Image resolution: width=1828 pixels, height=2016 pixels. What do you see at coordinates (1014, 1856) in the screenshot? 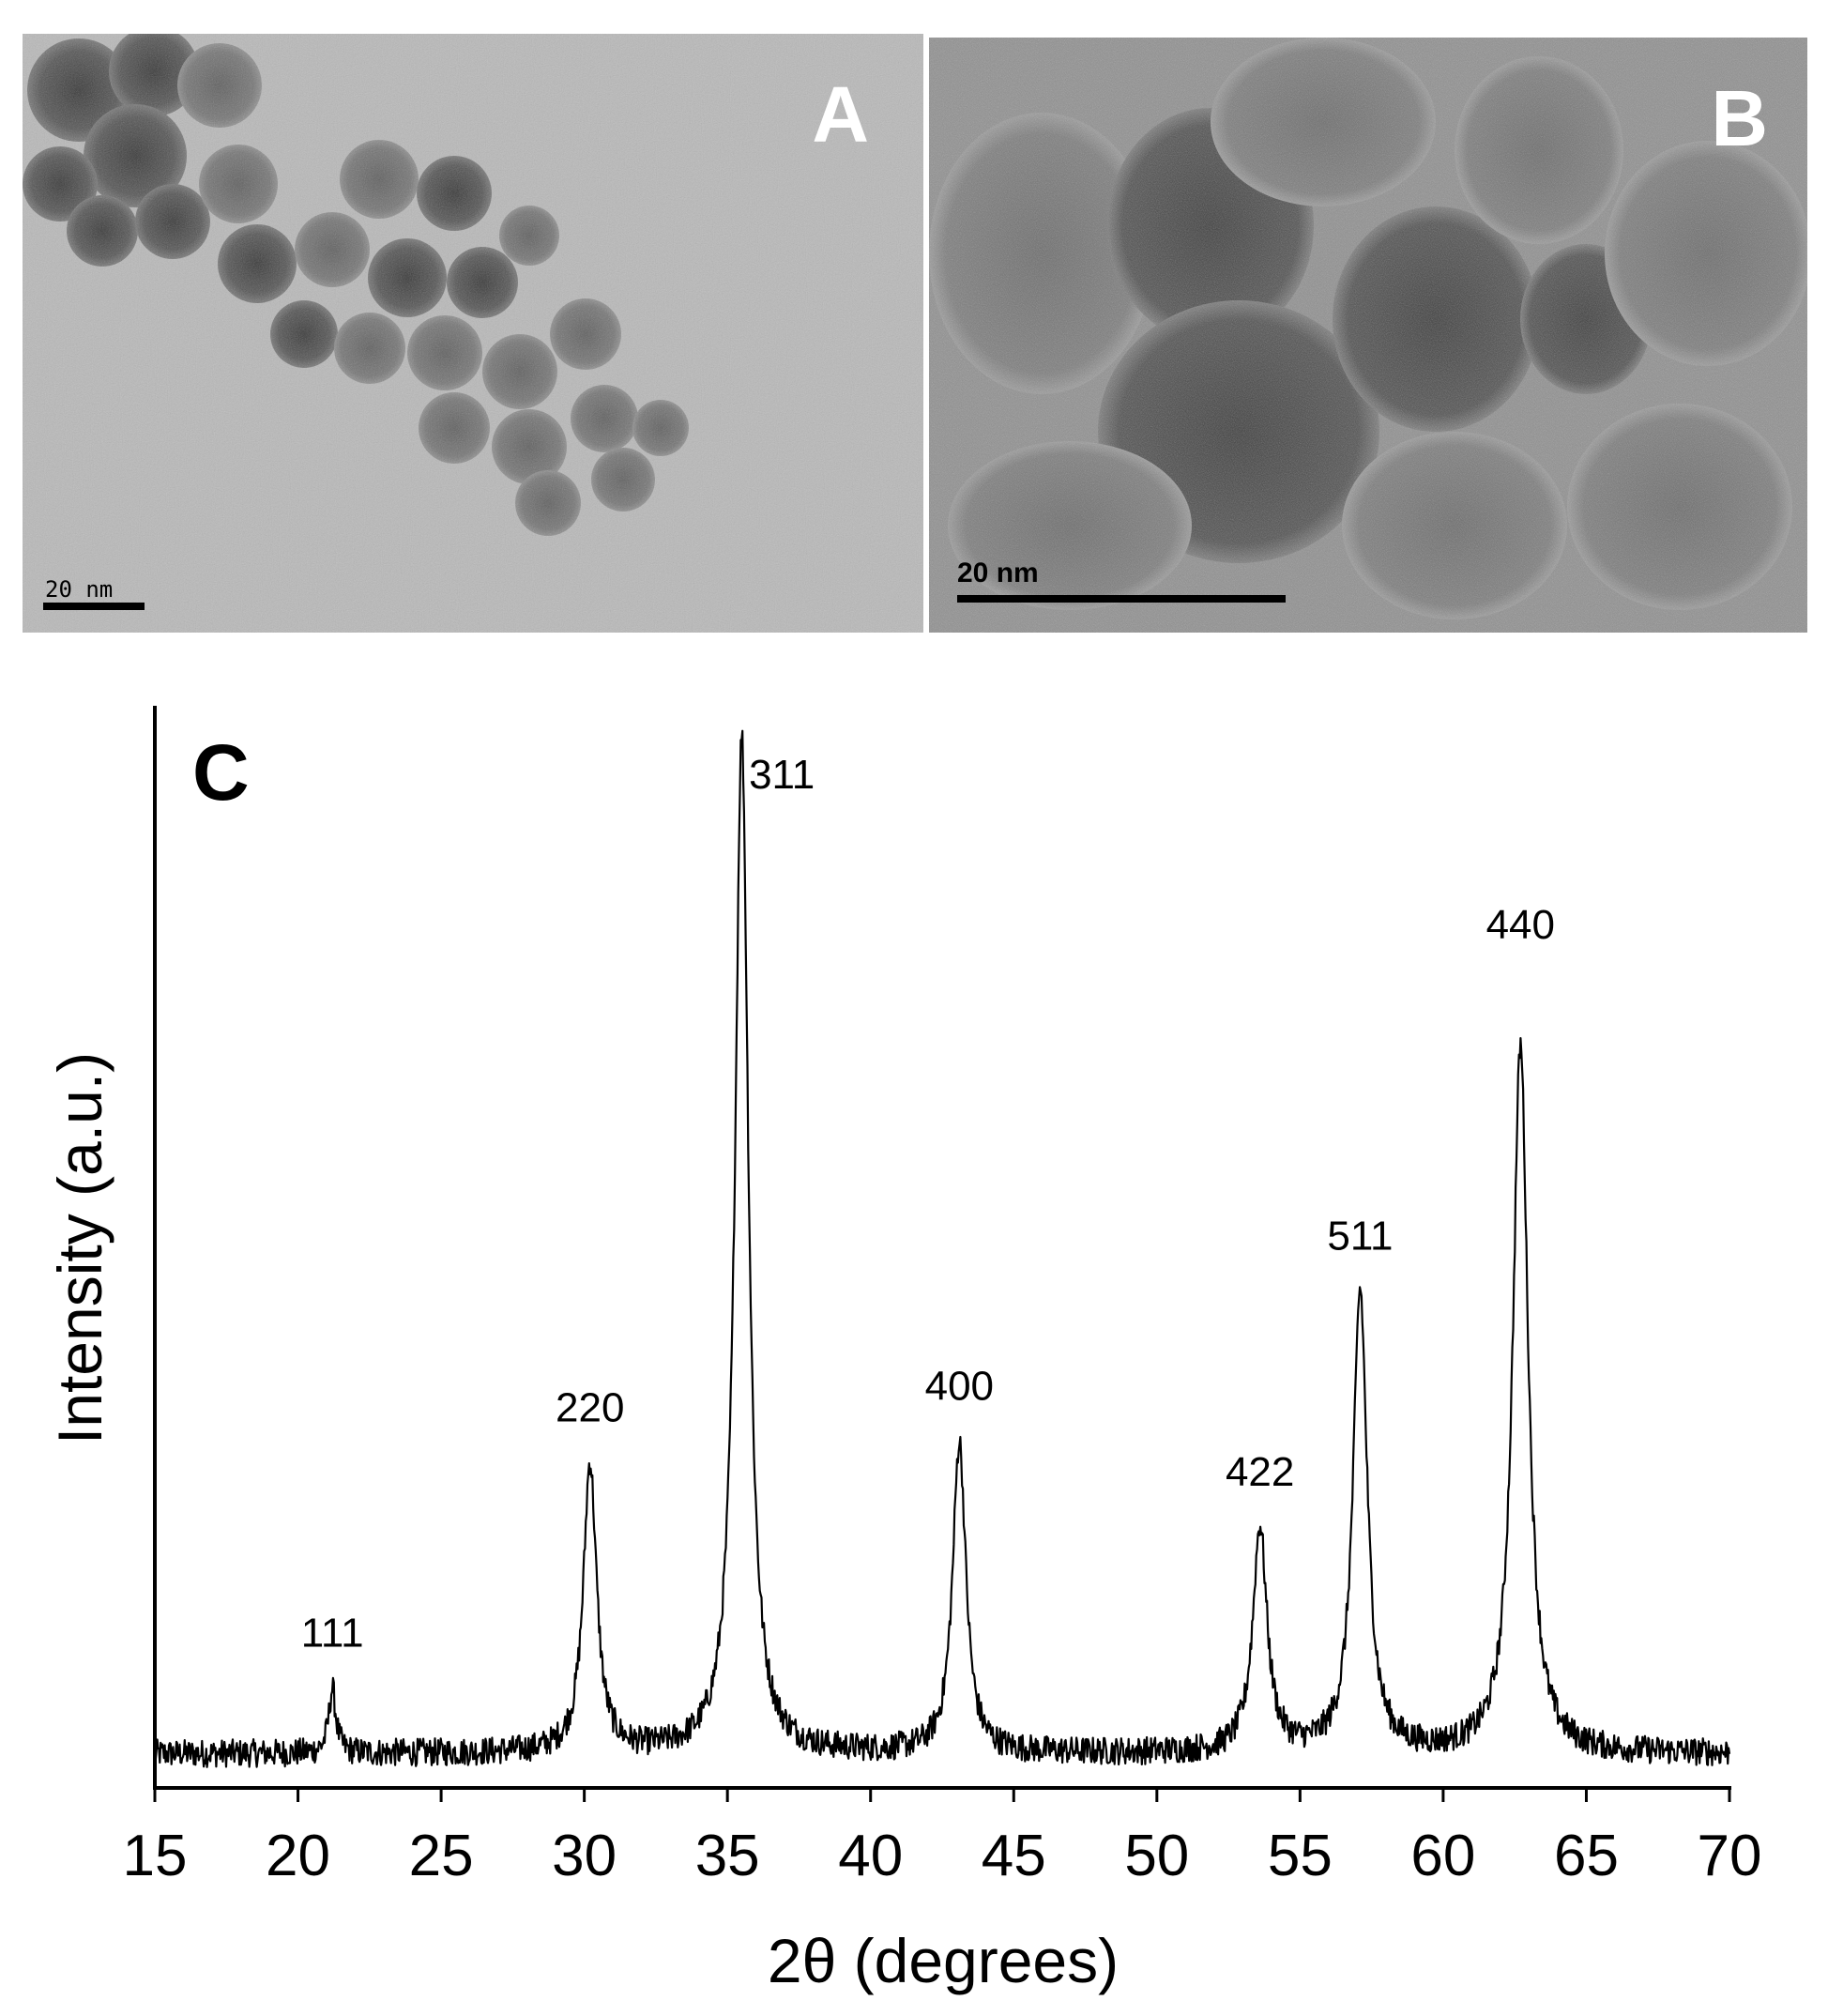
I see `x-tick-label: 45` at bounding box center [1014, 1856].